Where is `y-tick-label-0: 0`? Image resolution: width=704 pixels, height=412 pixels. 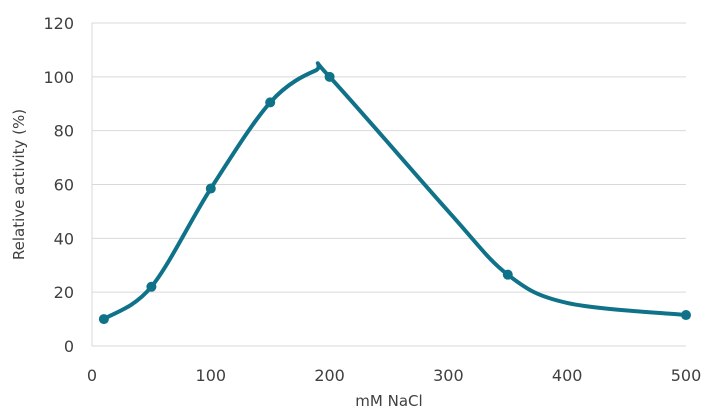 y-tick-label-0: 0 is located at coordinates (69, 346).